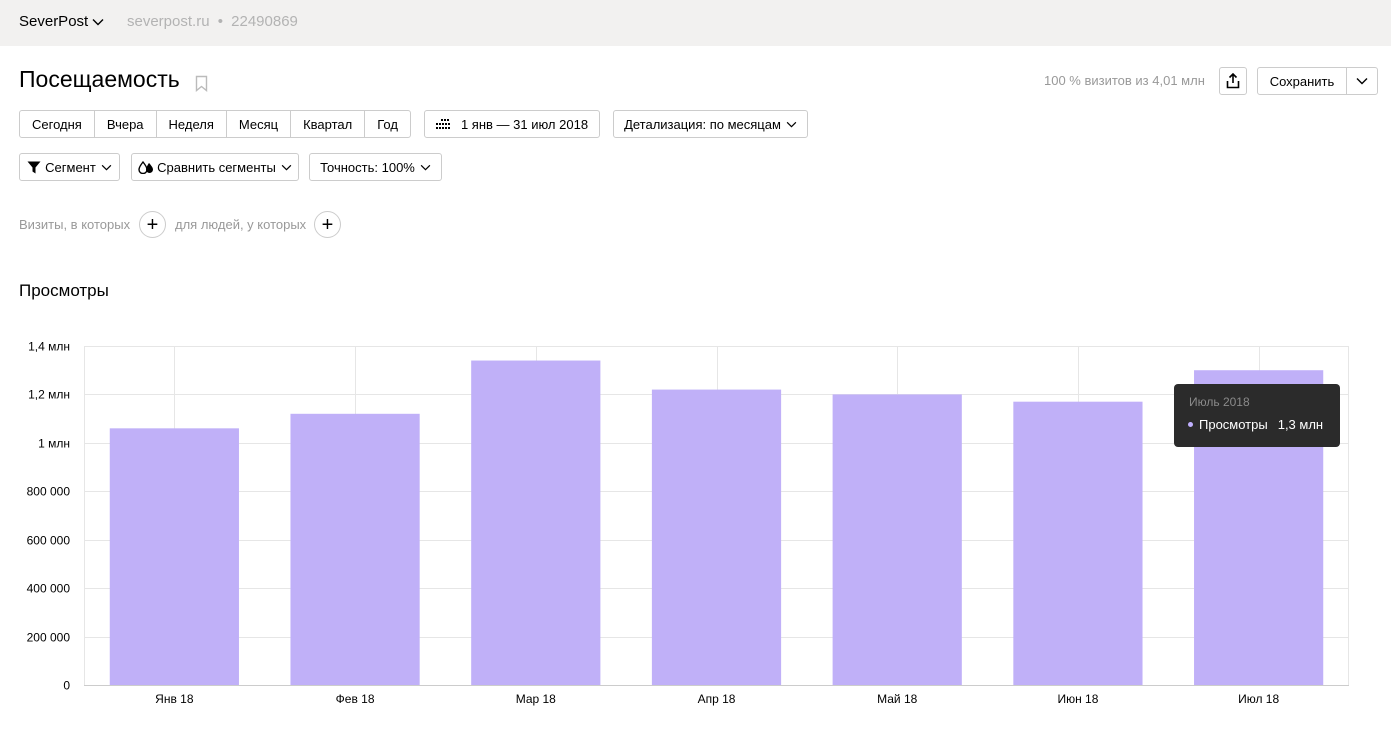  I want to click on x-tick-label: Июл 18, so click(1258, 699).